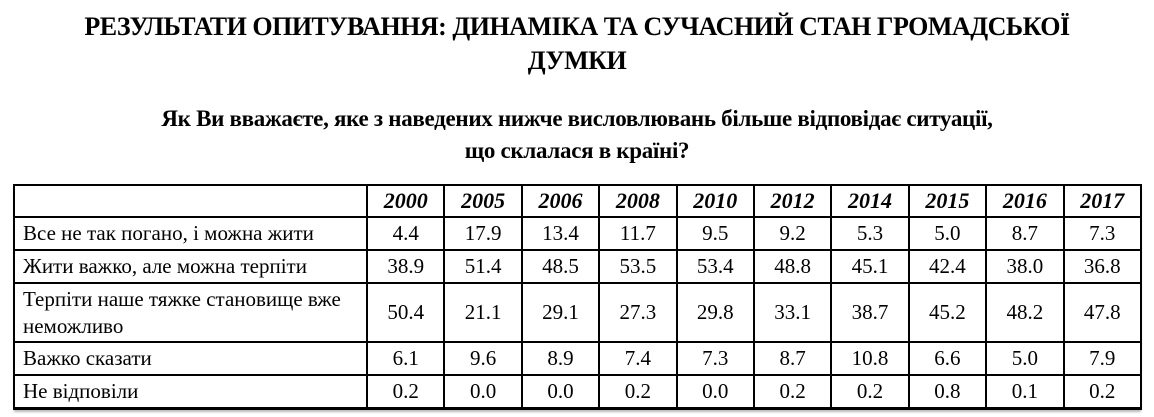  What do you see at coordinates (560, 359) in the screenshot?
I see `value-cell: 8.9` at bounding box center [560, 359].